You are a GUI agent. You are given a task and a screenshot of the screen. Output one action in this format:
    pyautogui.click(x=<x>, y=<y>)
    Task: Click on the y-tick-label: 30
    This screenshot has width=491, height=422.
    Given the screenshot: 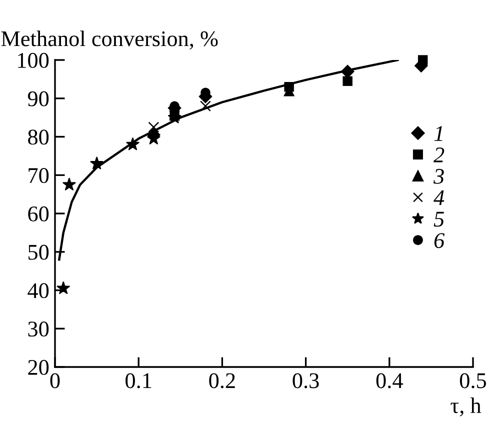 What is the action you would take?
    pyautogui.click(x=38, y=329)
    